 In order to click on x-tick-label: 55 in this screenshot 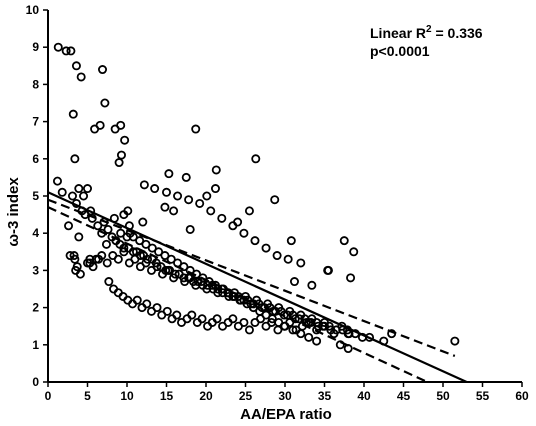, I will do `click(483, 396)`.